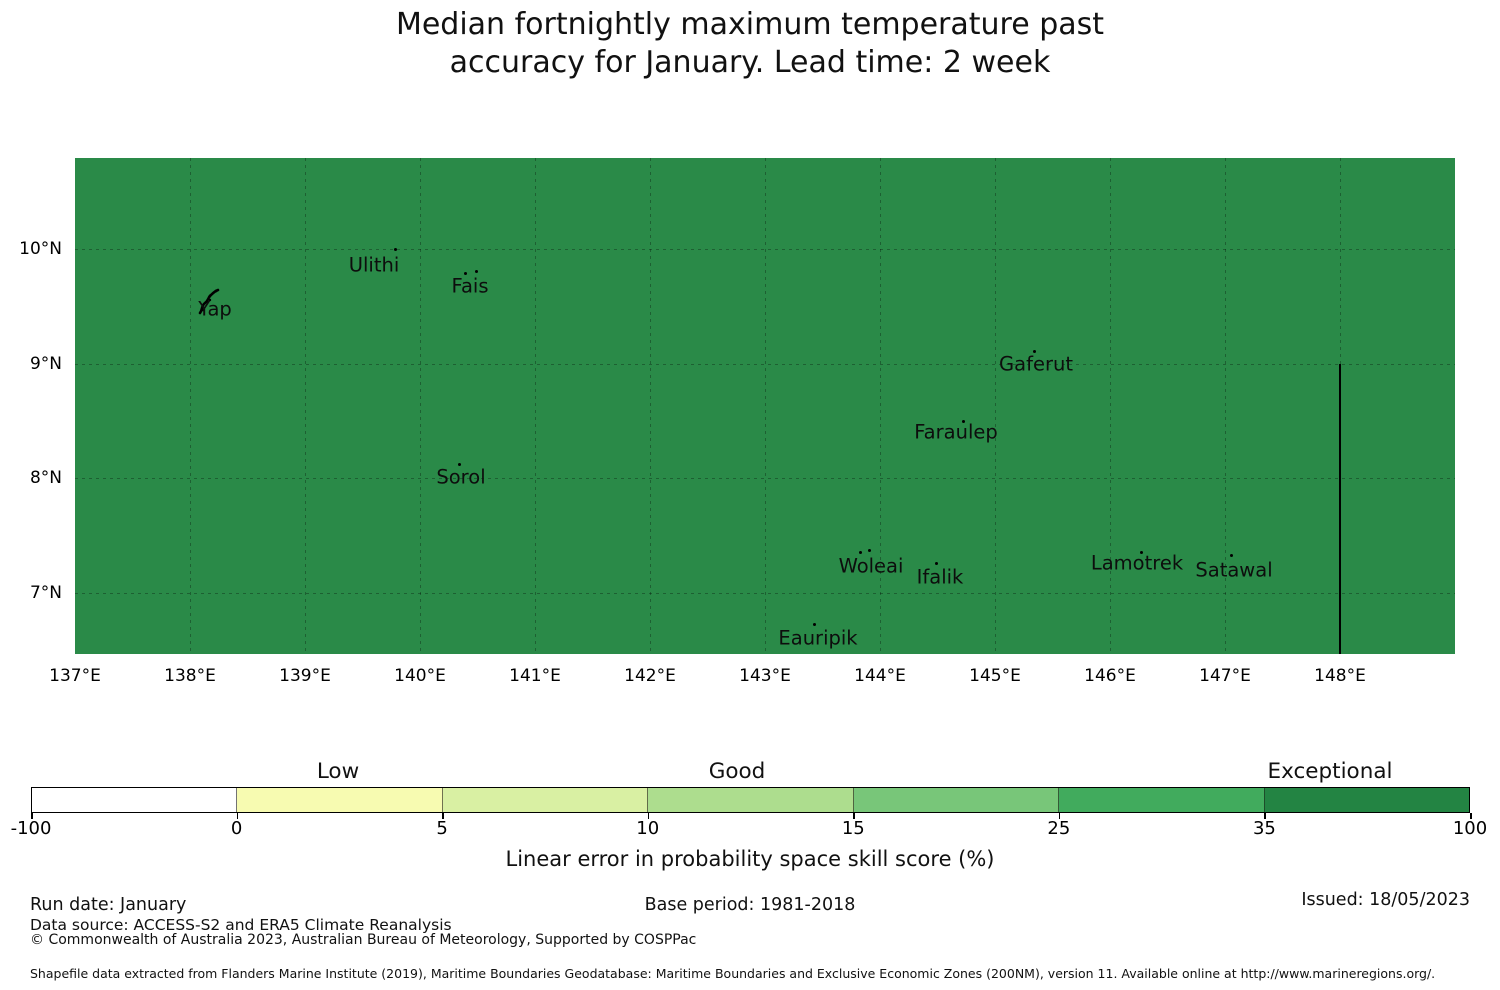 This screenshot has width=1500, height=990. Describe the element at coordinates (750, 905) in the screenshot. I see `footer-base-period: Base period: 1981-2018` at that location.